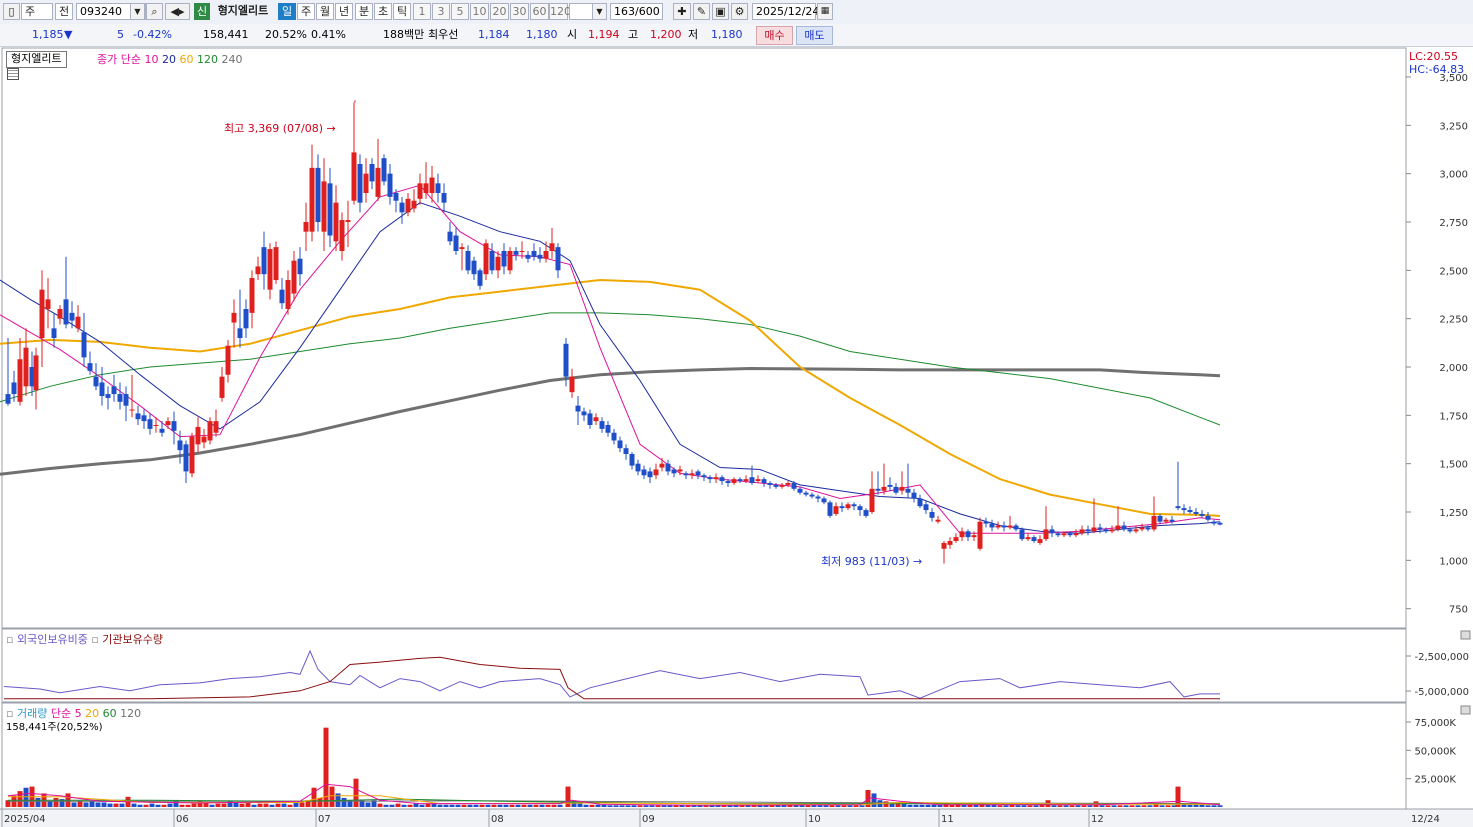 The height and width of the screenshot is (827, 1473). What do you see at coordinates (422, 11) in the screenshot?
I see `interval-1: 1` at bounding box center [422, 11].